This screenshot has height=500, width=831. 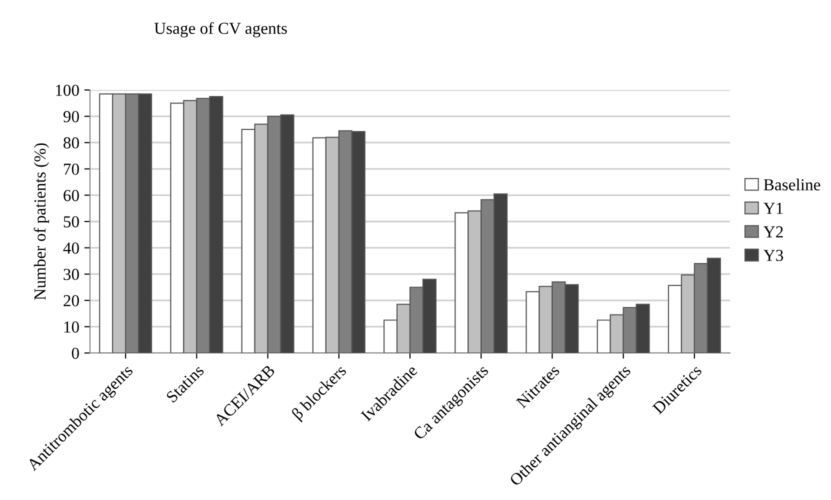 What do you see at coordinates (67, 90) in the screenshot?
I see `y-tick-label: 100` at bounding box center [67, 90].